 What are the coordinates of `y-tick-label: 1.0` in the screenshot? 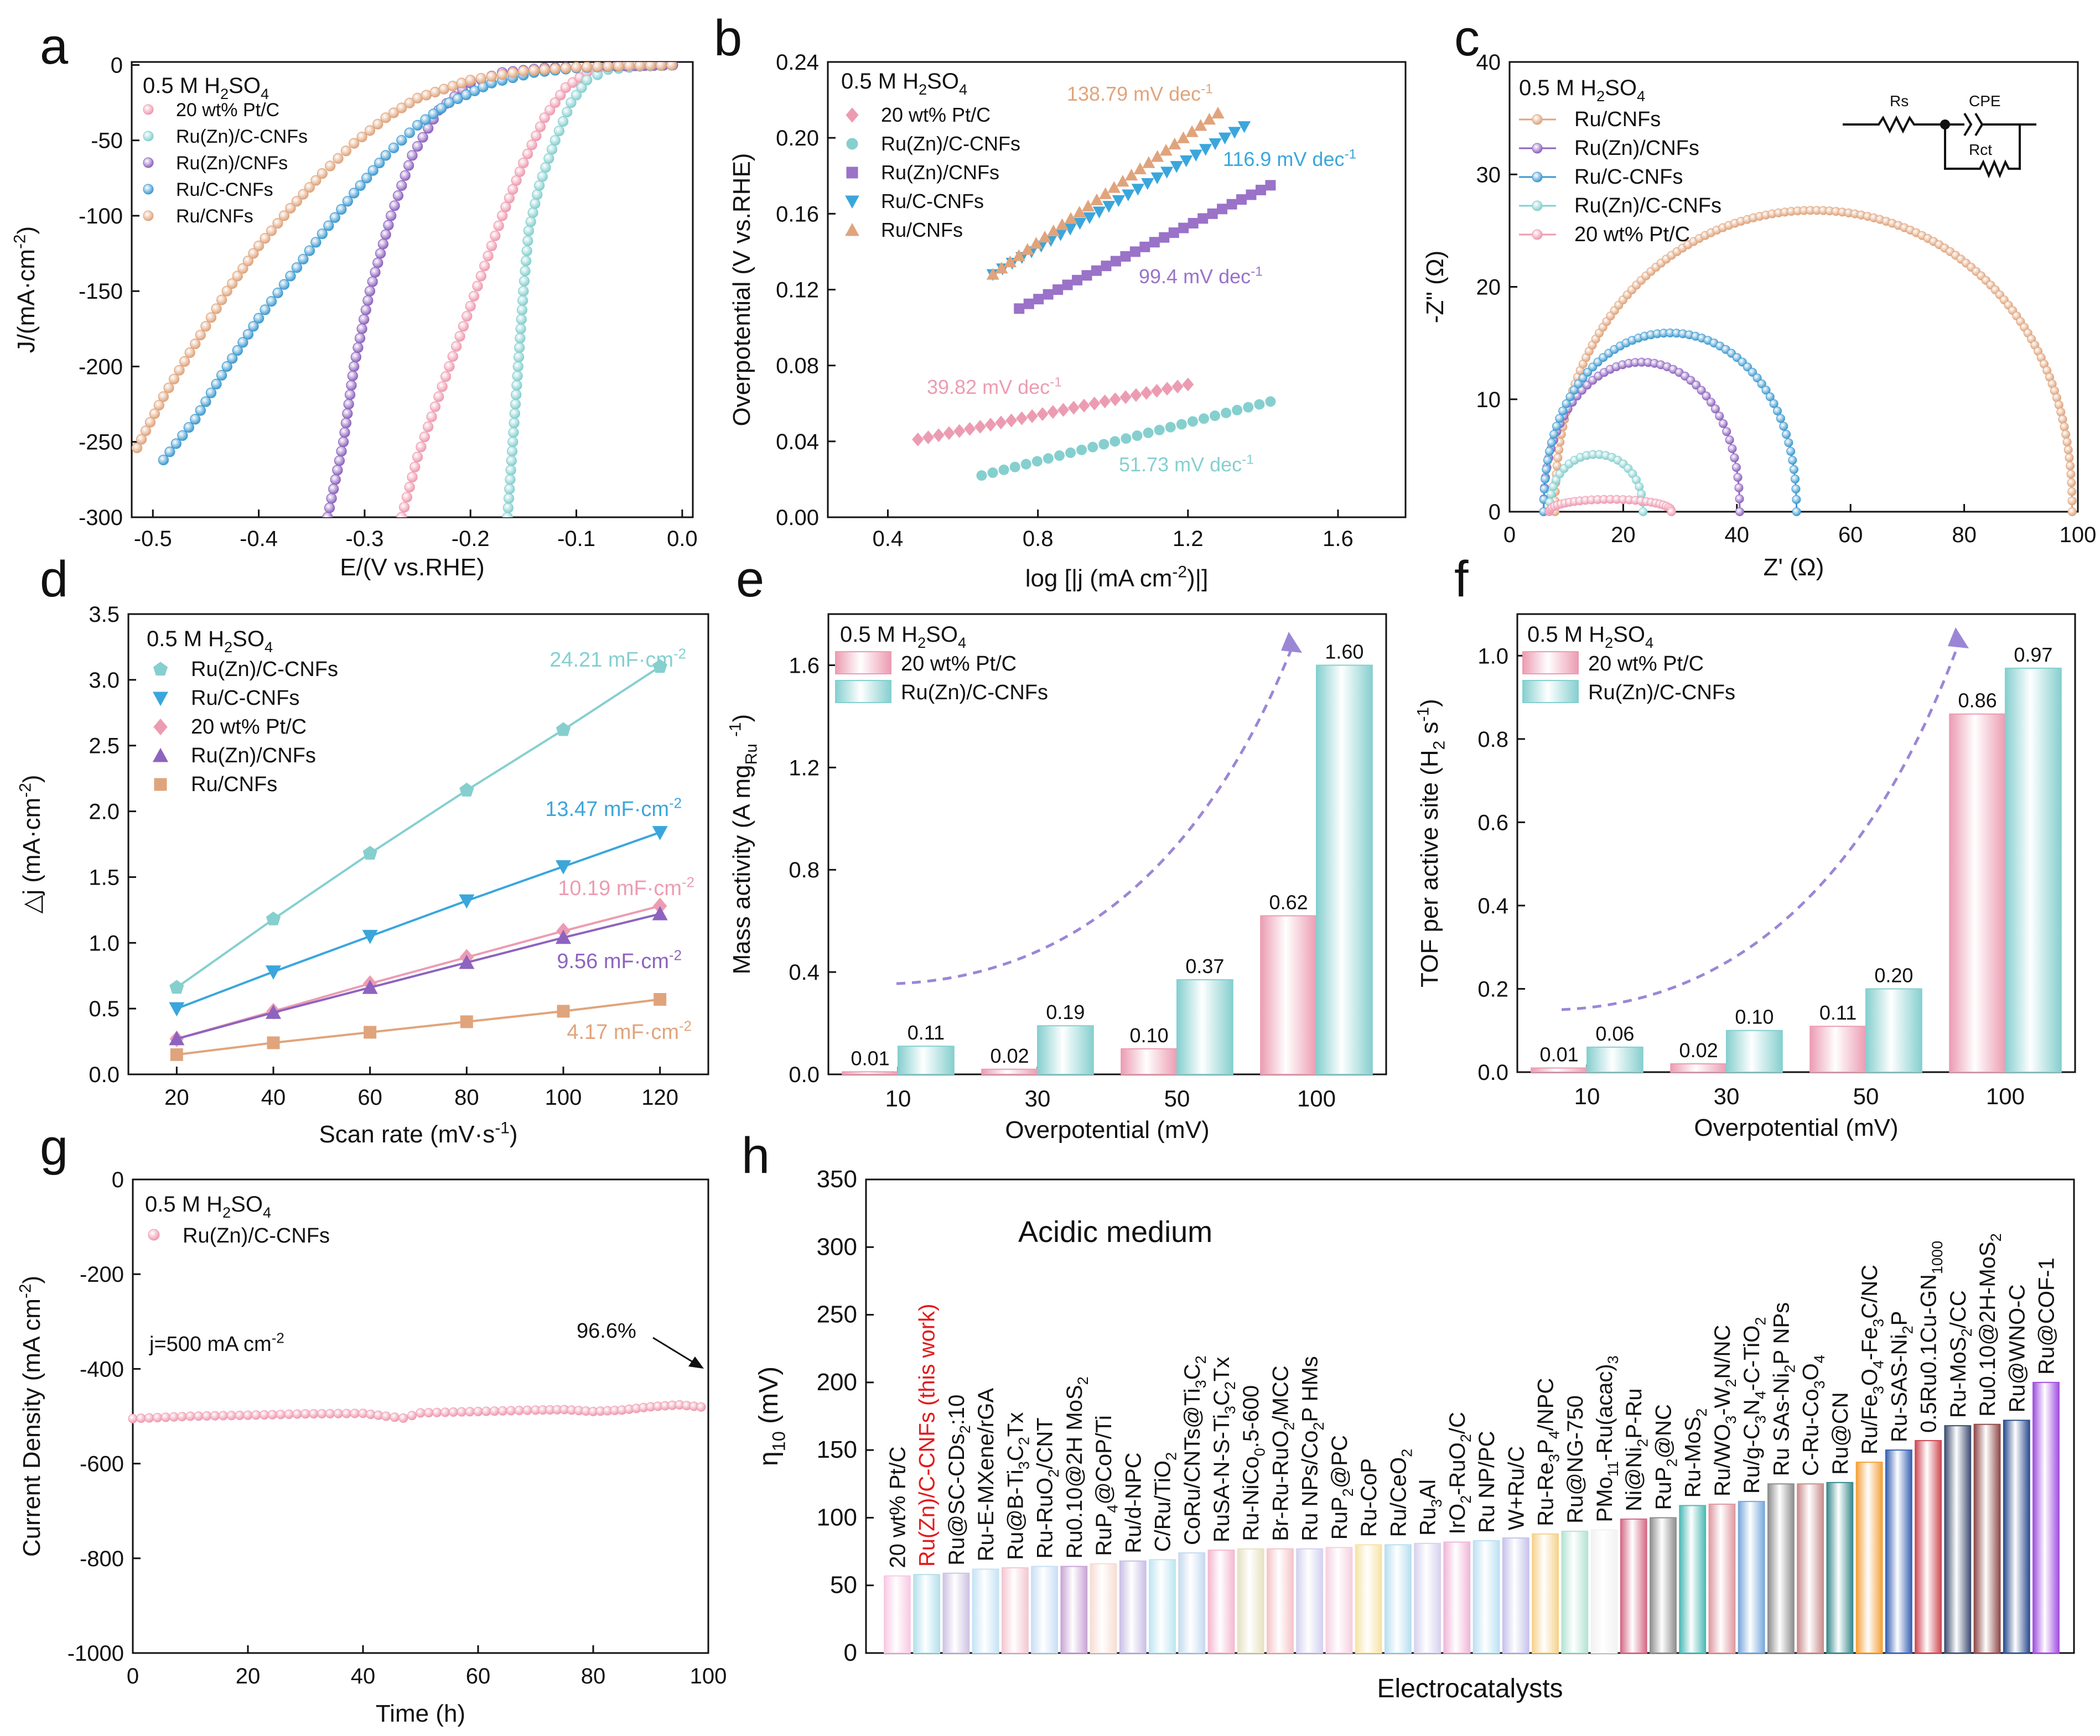 It's located at (104, 943).